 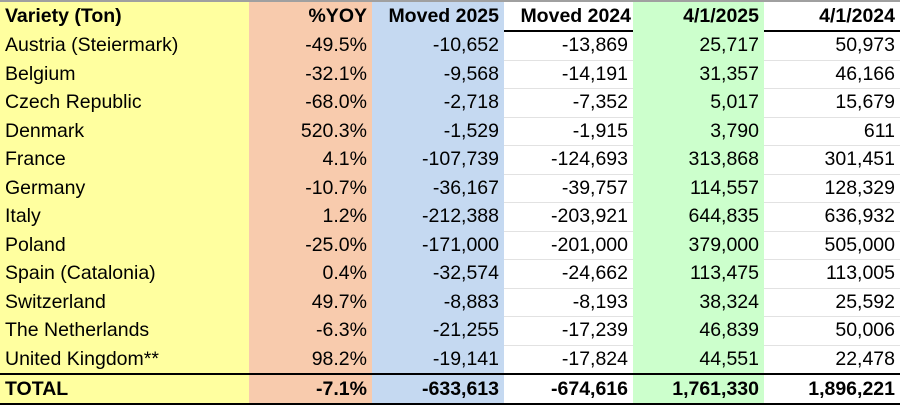 What do you see at coordinates (310, 217) in the screenshot?
I see `cell-yoy: 1.2%` at bounding box center [310, 217].